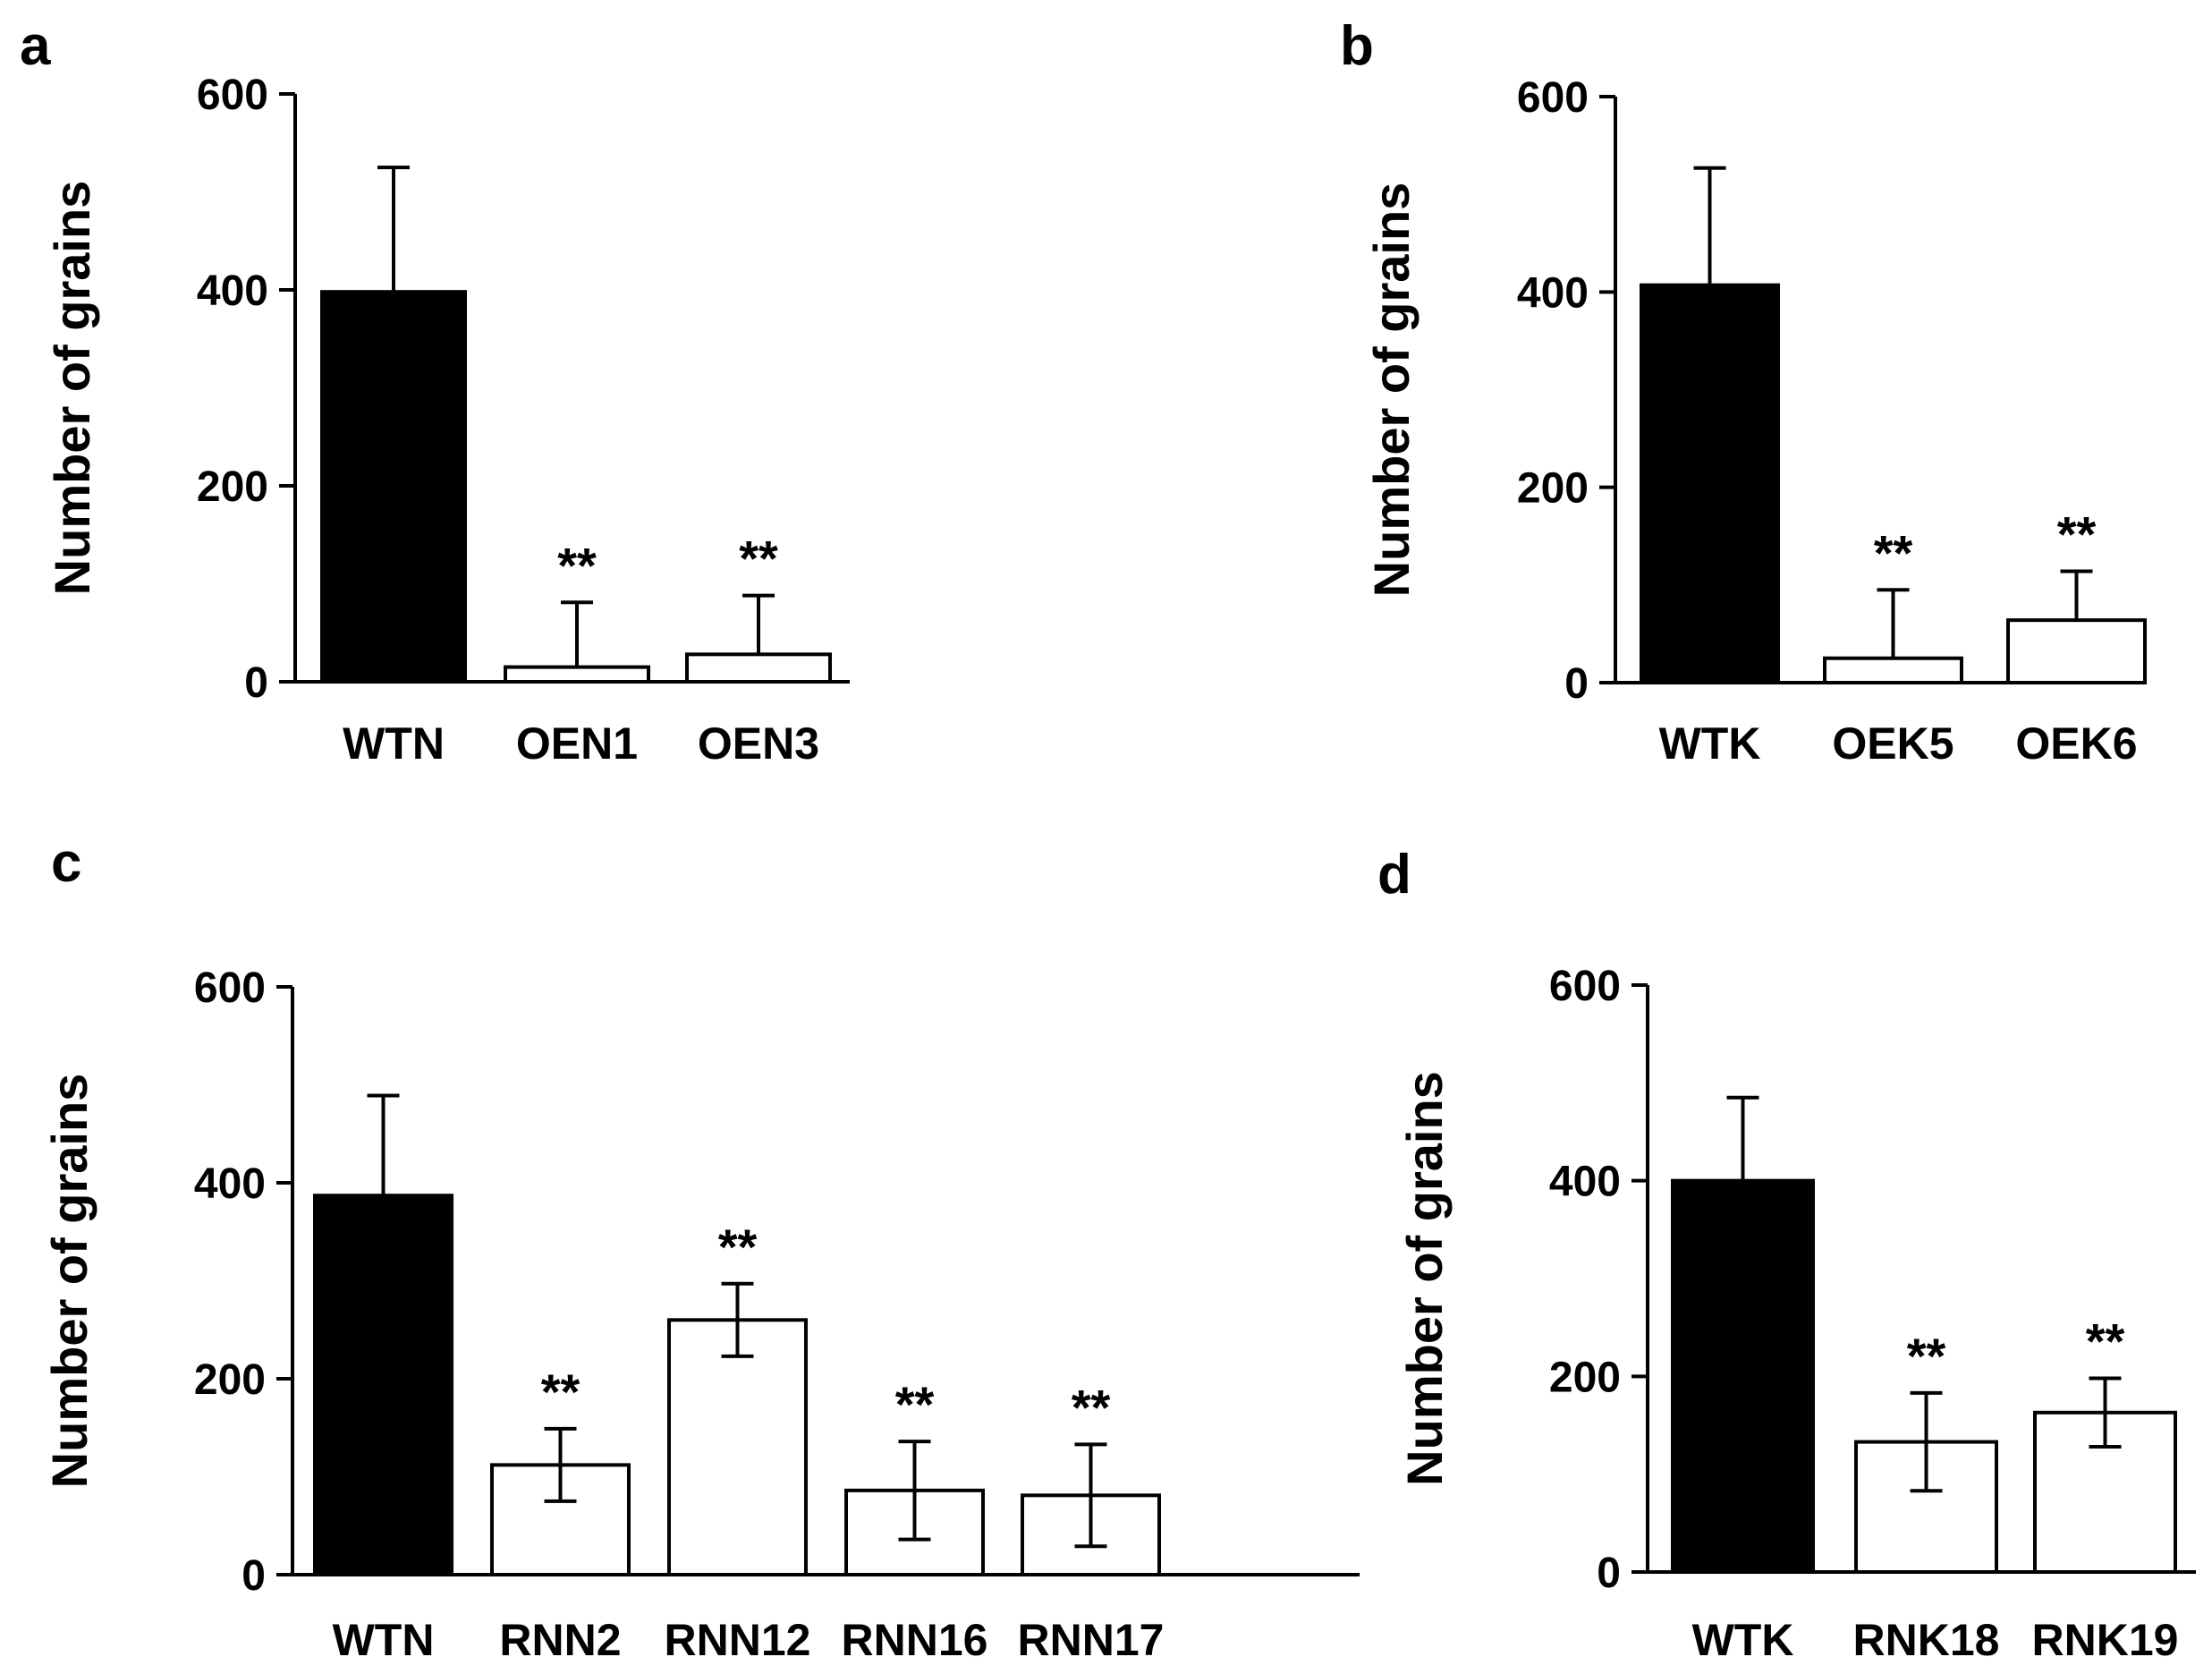 This screenshot has width=2212, height=1674. Describe the element at coordinates (915, 1640) in the screenshot. I see `x-tick-label: RNN16` at that location.